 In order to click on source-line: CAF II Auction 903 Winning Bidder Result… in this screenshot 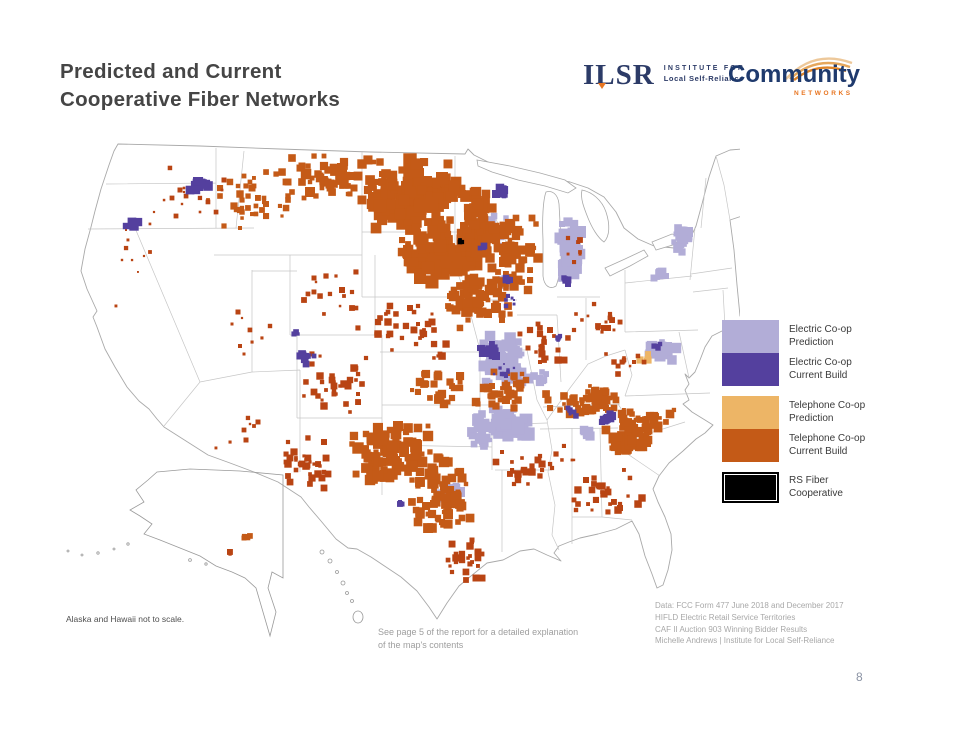, I will do `click(731, 629)`.